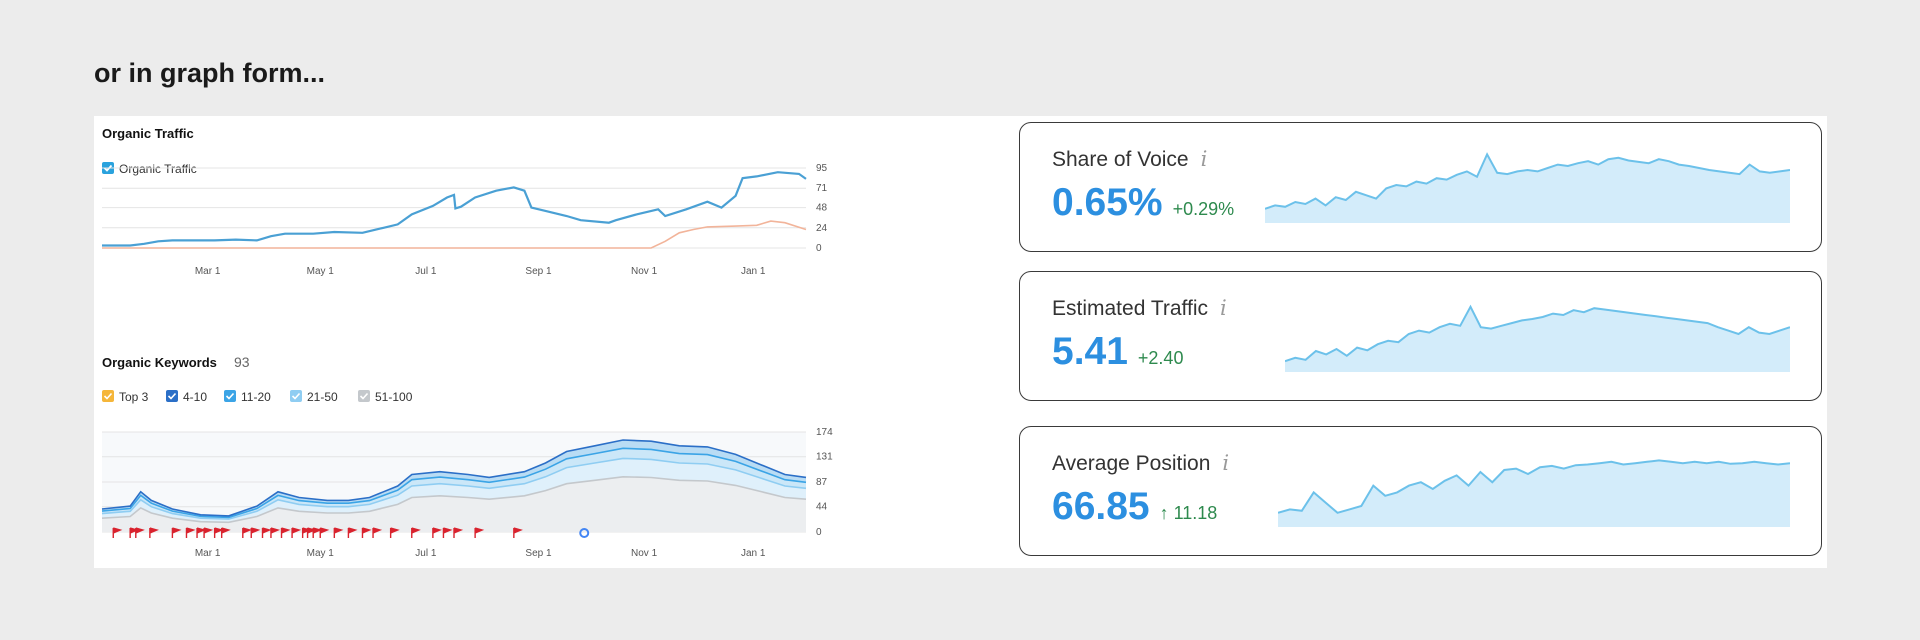 This screenshot has height=640, width=1920. What do you see at coordinates (148, 133) in the screenshot?
I see `organic-traffic-title: Organic Traffic` at bounding box center [148, 133].